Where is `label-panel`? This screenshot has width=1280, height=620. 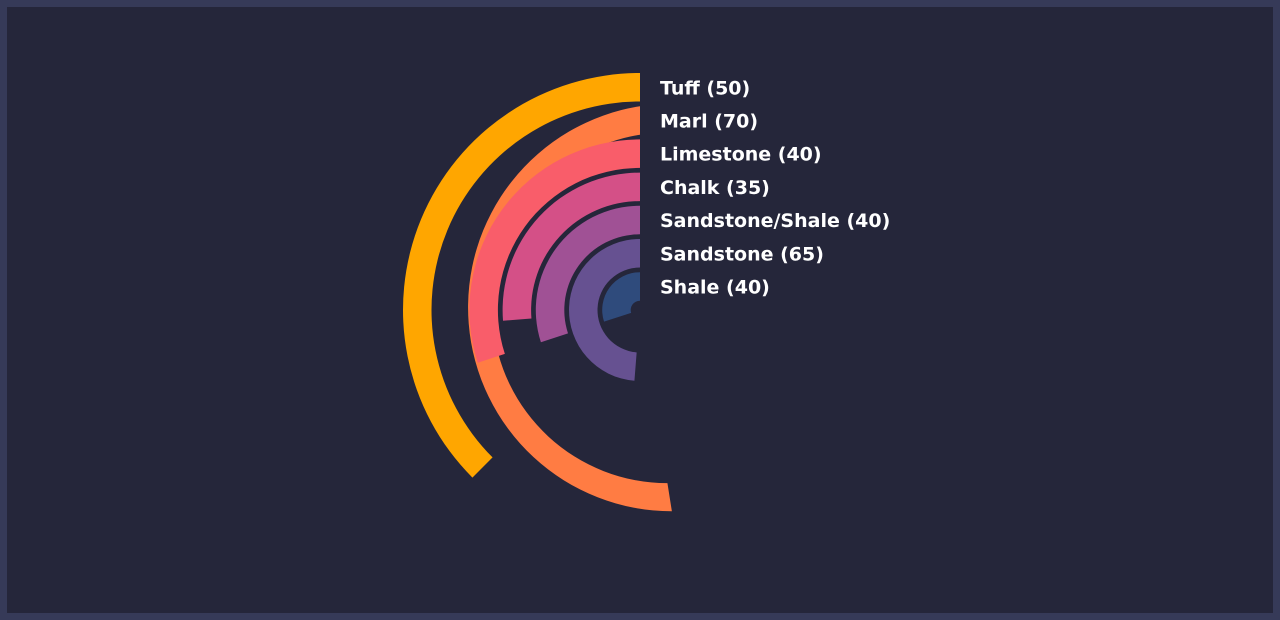
label-panel is located at coordinates (760, 190).